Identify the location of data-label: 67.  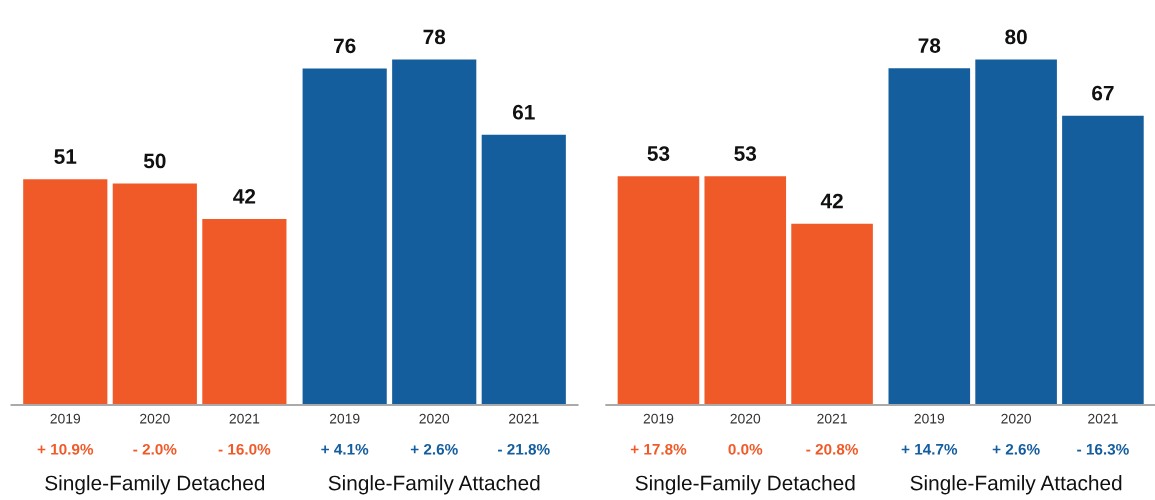
(1103, 93).